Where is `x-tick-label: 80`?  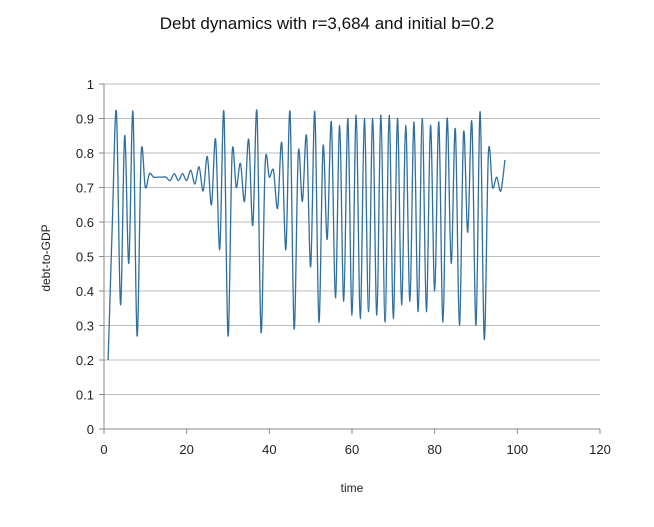 x-tick-label: 80 is located at coordinates (434, 449).